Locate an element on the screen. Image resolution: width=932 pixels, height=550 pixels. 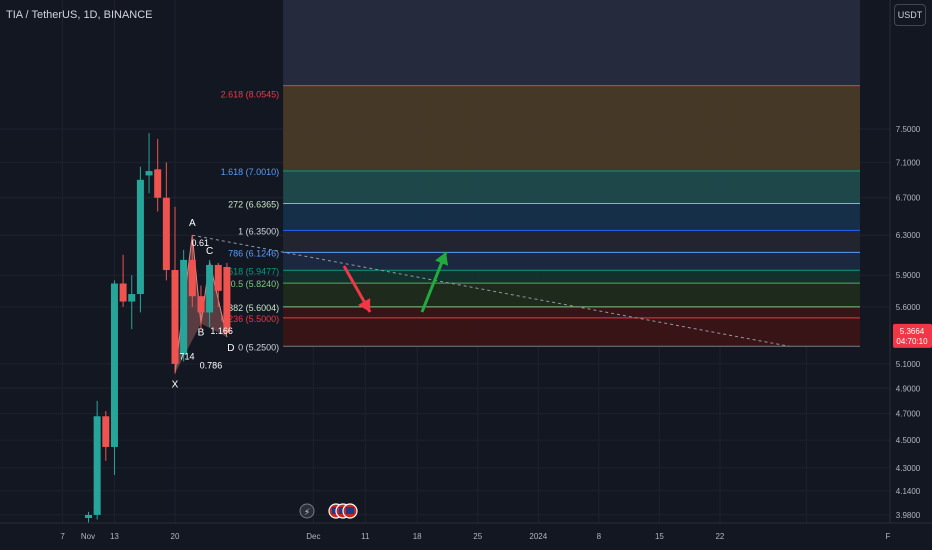
fib-label: 786 (6.1246) is located at coordinates (253, 253).